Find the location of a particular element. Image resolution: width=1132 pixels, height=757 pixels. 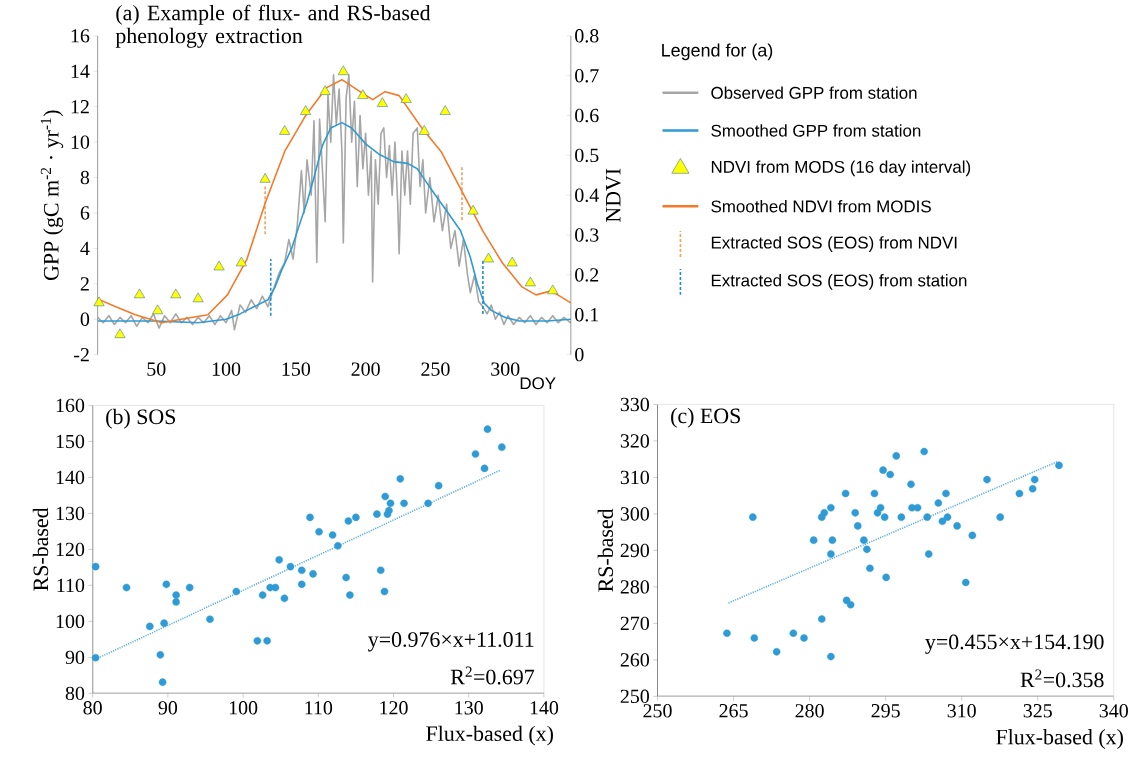

chart-title: (c) EOS is located at coordinates (705, 417).